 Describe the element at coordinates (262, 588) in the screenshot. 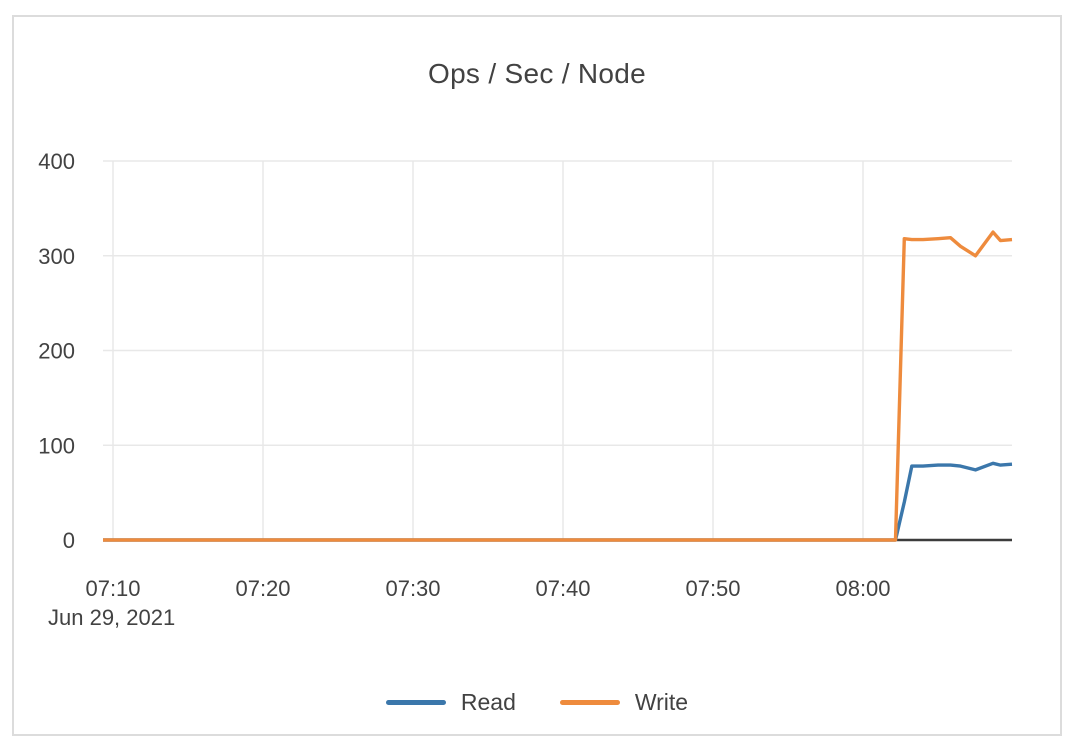

I see `x-tick-label: 07:20` at that location.